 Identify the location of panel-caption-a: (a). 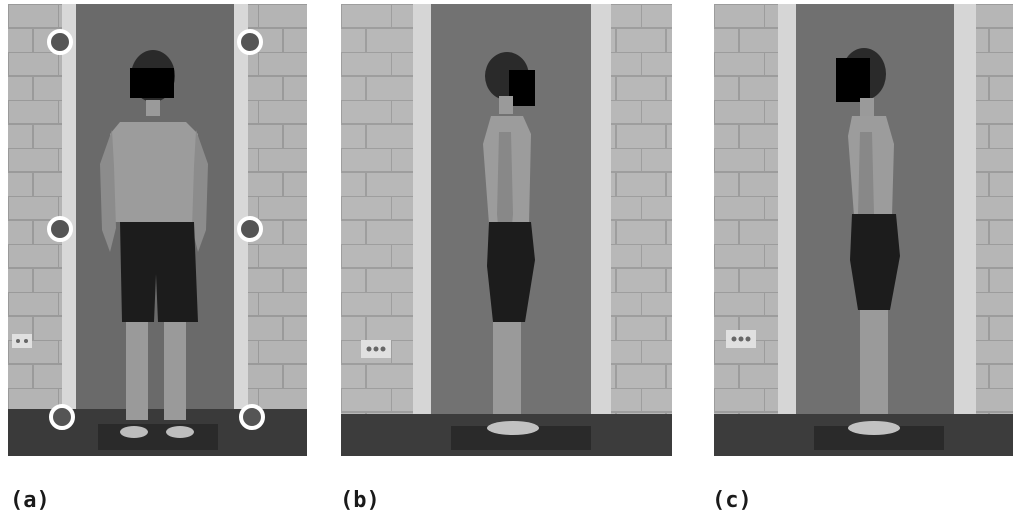
(30, 500).